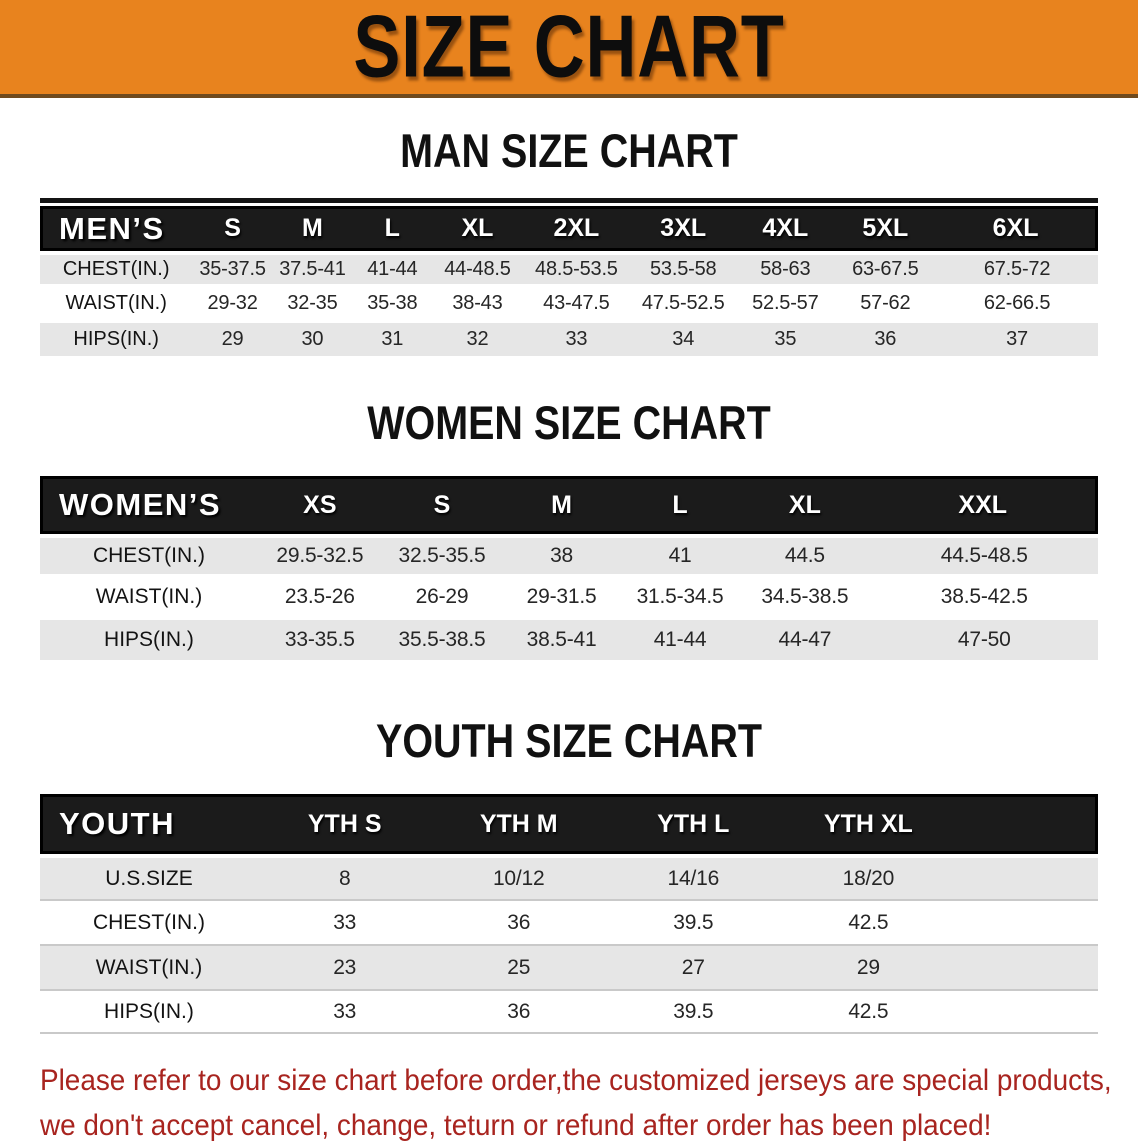 The image size is (1138, 1148). Describe the element at coordinates (312, 269) in the screenshot. I see `measurement-cell: 37.5-41` at that location.